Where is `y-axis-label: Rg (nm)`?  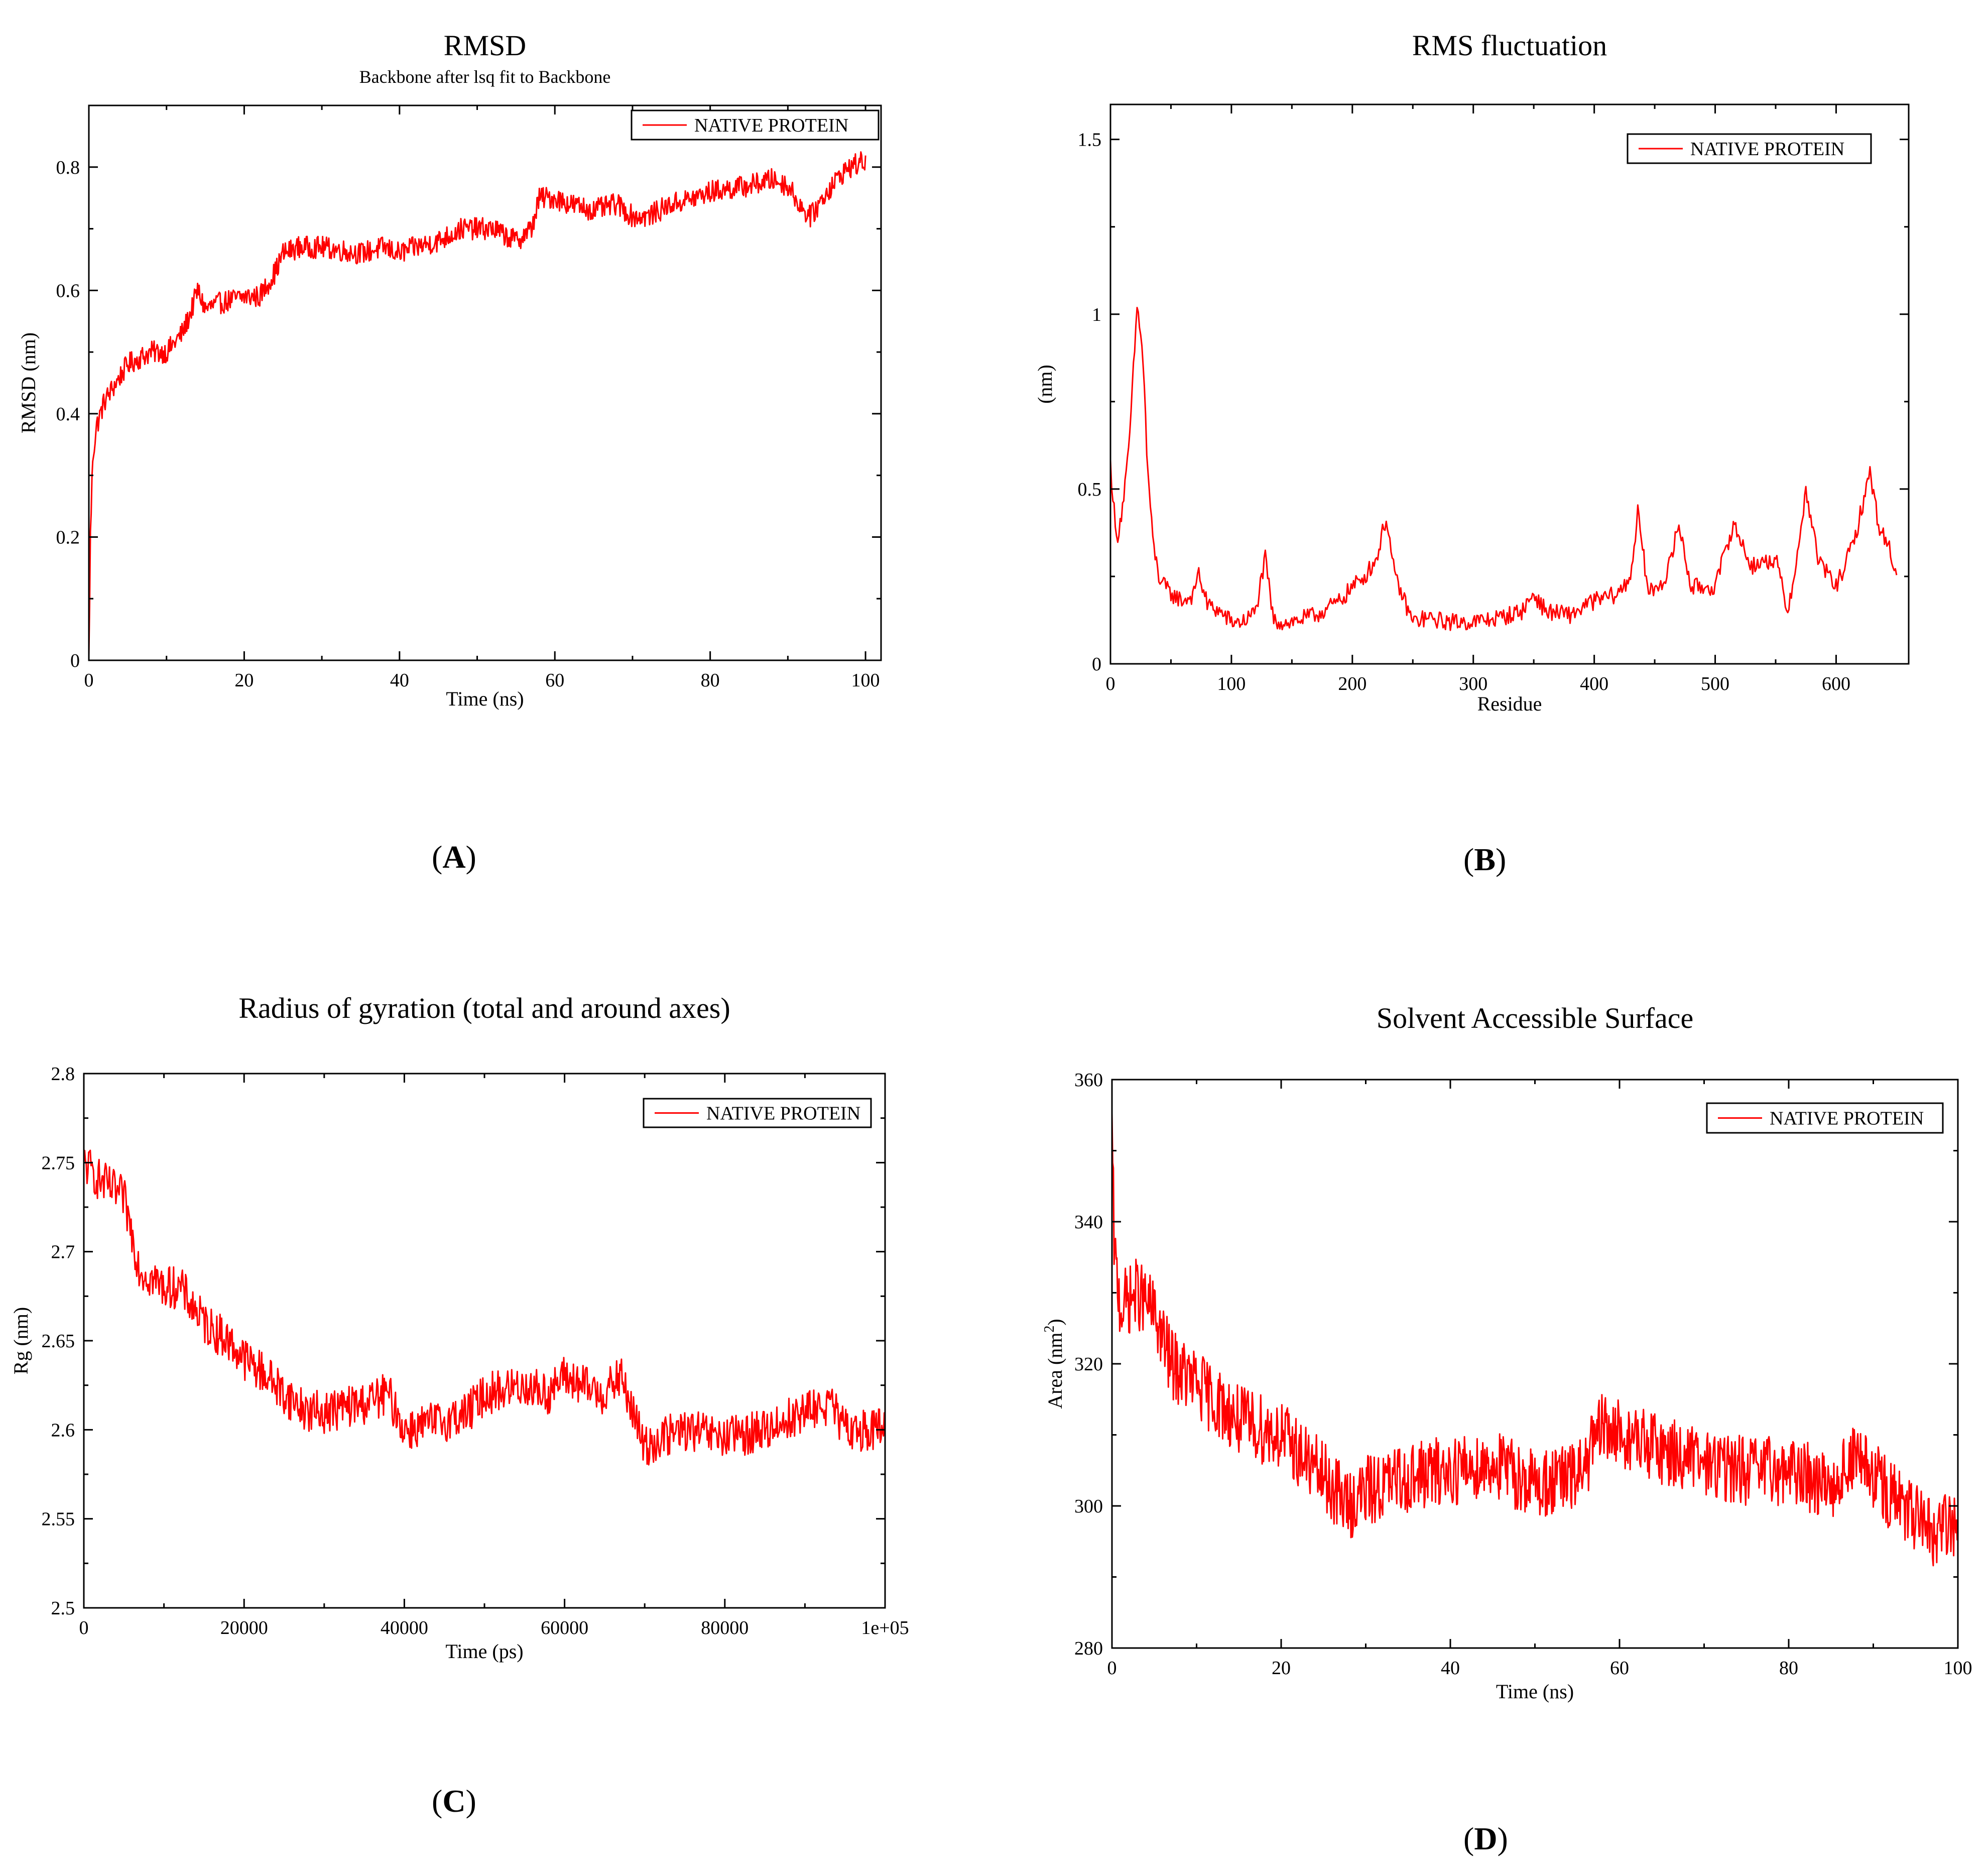
y-axis-label: Rg (nm) is located at coordinates (21, 1340).